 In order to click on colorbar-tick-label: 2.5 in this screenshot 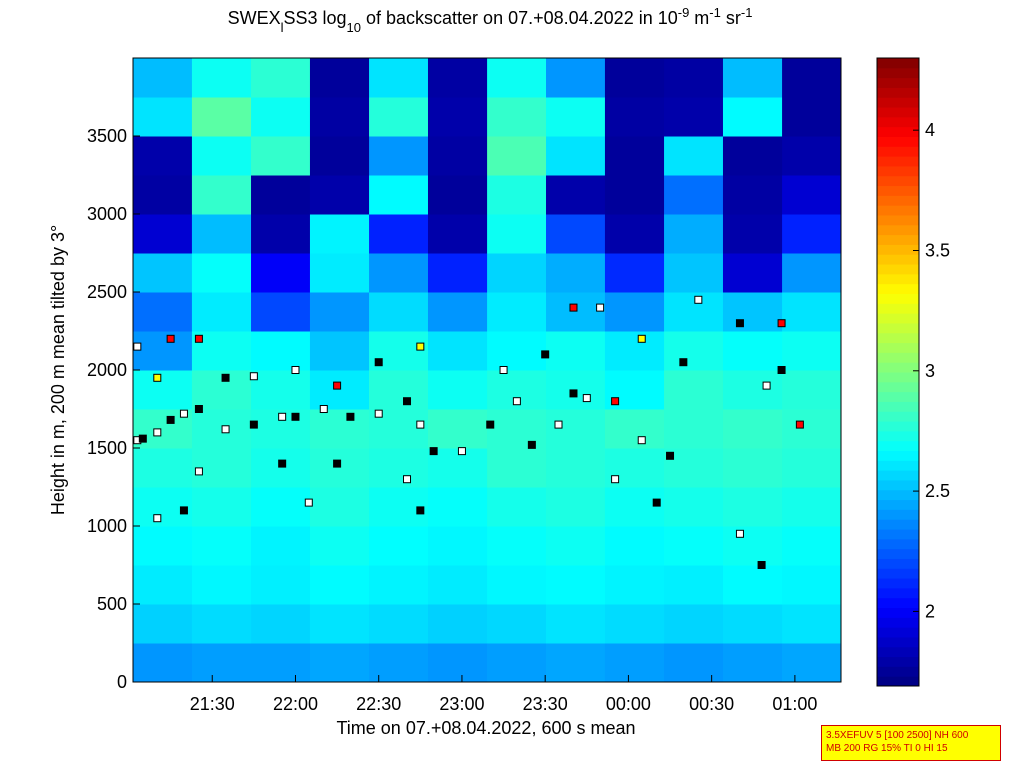, I will do `click(937, 491)`.